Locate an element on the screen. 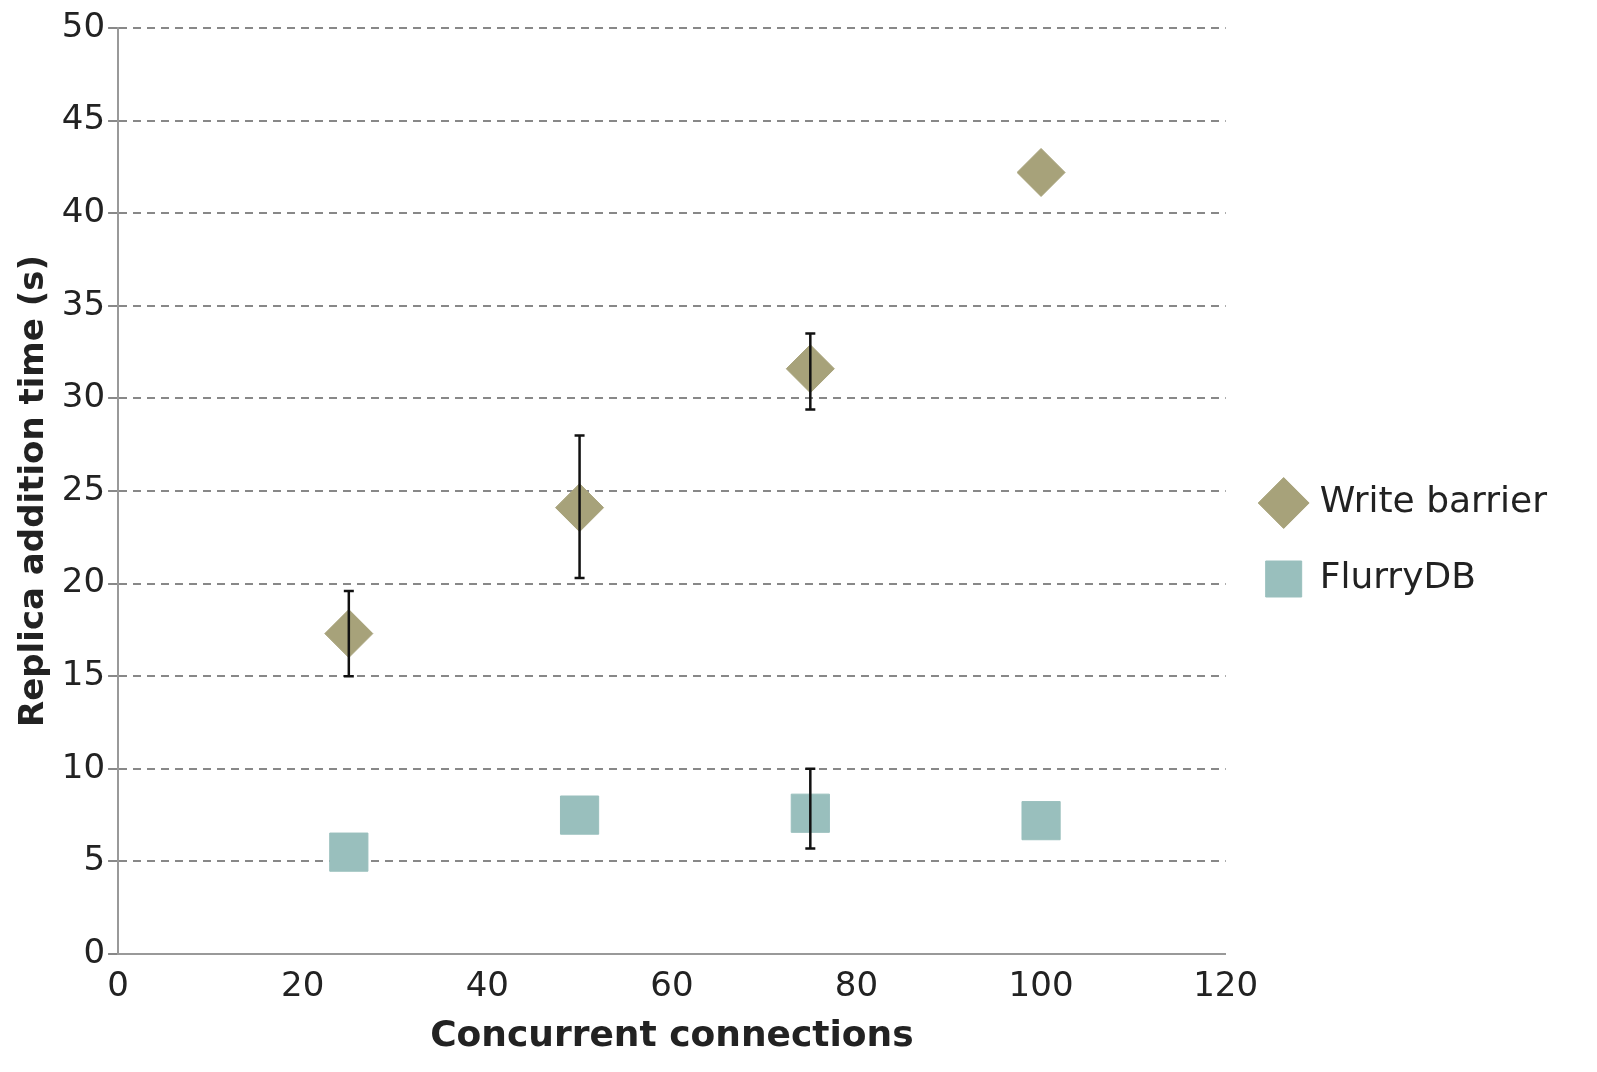 The width and height of the screenshot is (1597, 1072). y-tick-label: 10 is located at coordinates (83, 765).